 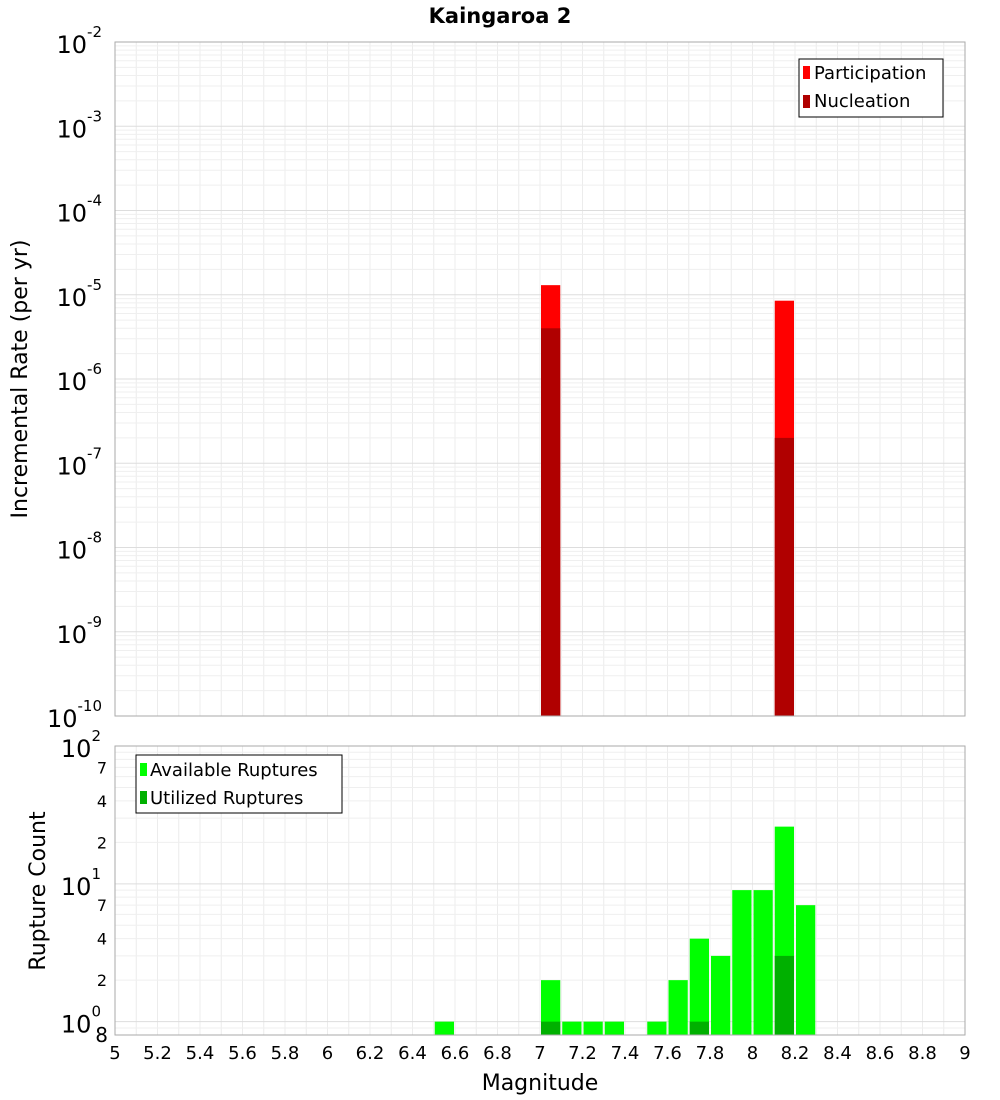 I want to click on chart-title: Kaingaroa 2, so click(x=500, y=16).